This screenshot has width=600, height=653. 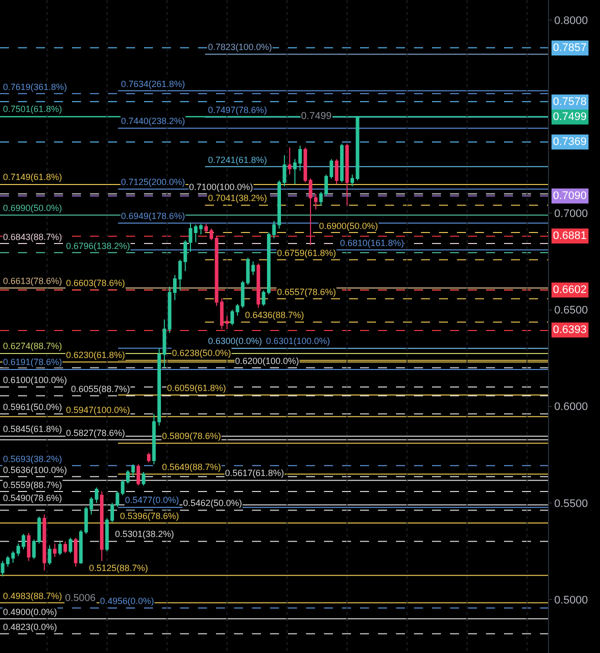 I want to click on ref-line-label: 0.6796(138.2%), so click(x=98, y=246).